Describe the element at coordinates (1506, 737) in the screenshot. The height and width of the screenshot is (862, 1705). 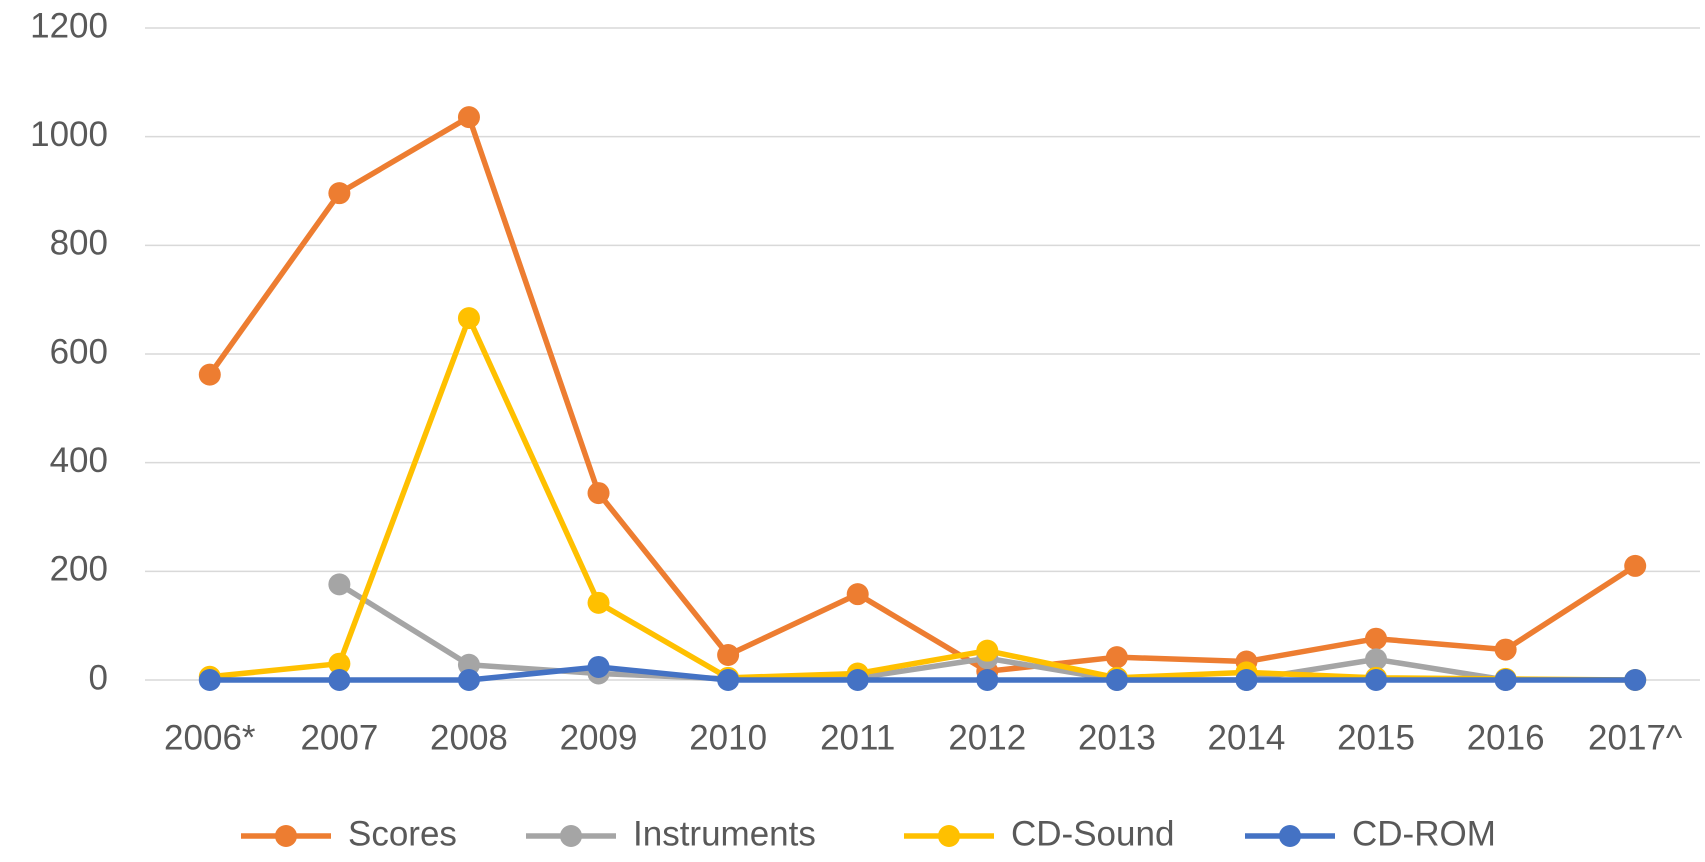
I see `x-tick-label: 2016` at that location.